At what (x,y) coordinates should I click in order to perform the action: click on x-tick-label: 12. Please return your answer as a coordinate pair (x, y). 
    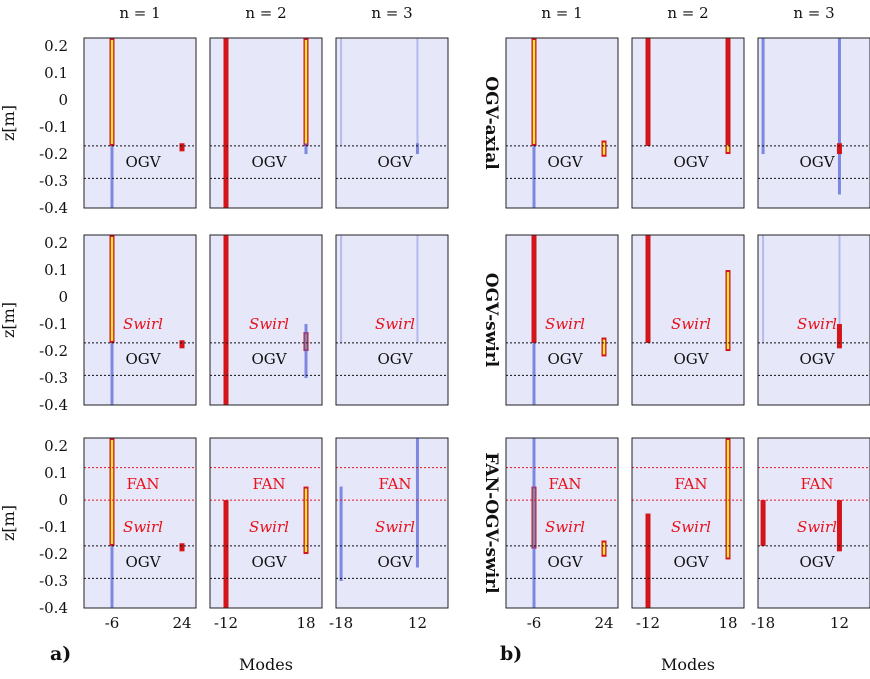
    Looking at the image, I should click on (417, 623).